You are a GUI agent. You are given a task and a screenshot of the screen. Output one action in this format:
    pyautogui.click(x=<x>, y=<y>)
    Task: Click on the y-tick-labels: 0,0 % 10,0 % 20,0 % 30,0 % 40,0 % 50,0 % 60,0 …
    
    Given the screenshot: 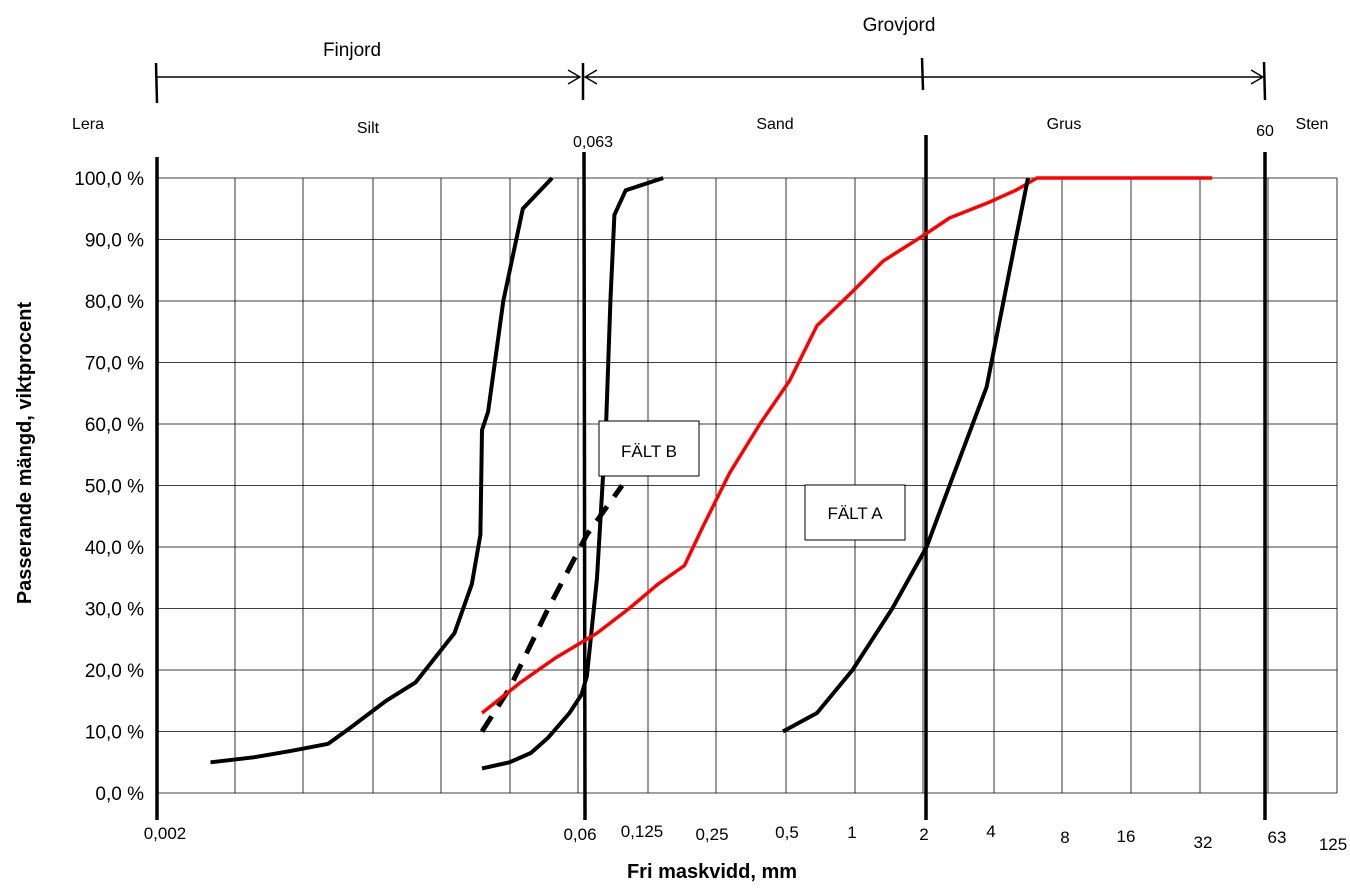 What is the action you would take?
    pyautogui.click(x=109, y=487)
    